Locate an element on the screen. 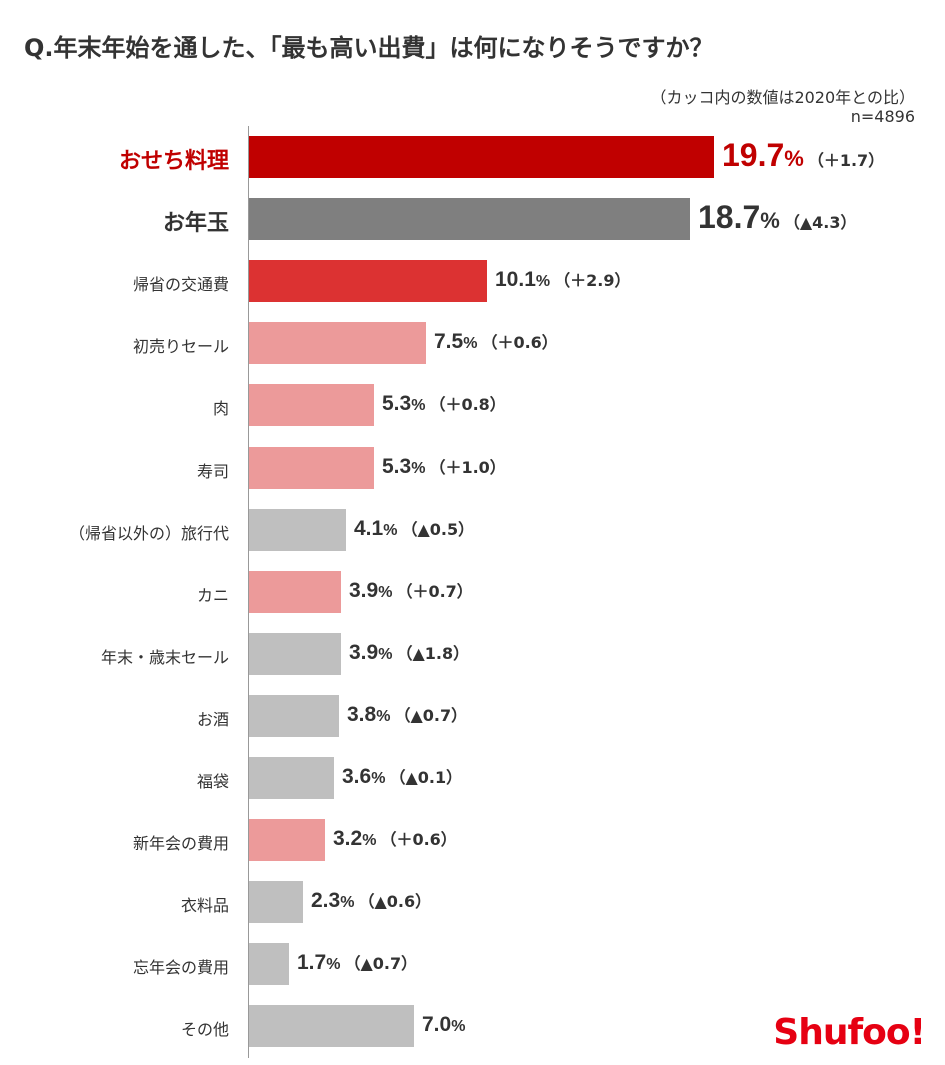 The height and width of the screenshot is (1065, 945). data-label: 5.3% （＋1.0） is located at coordinates (444, 466).